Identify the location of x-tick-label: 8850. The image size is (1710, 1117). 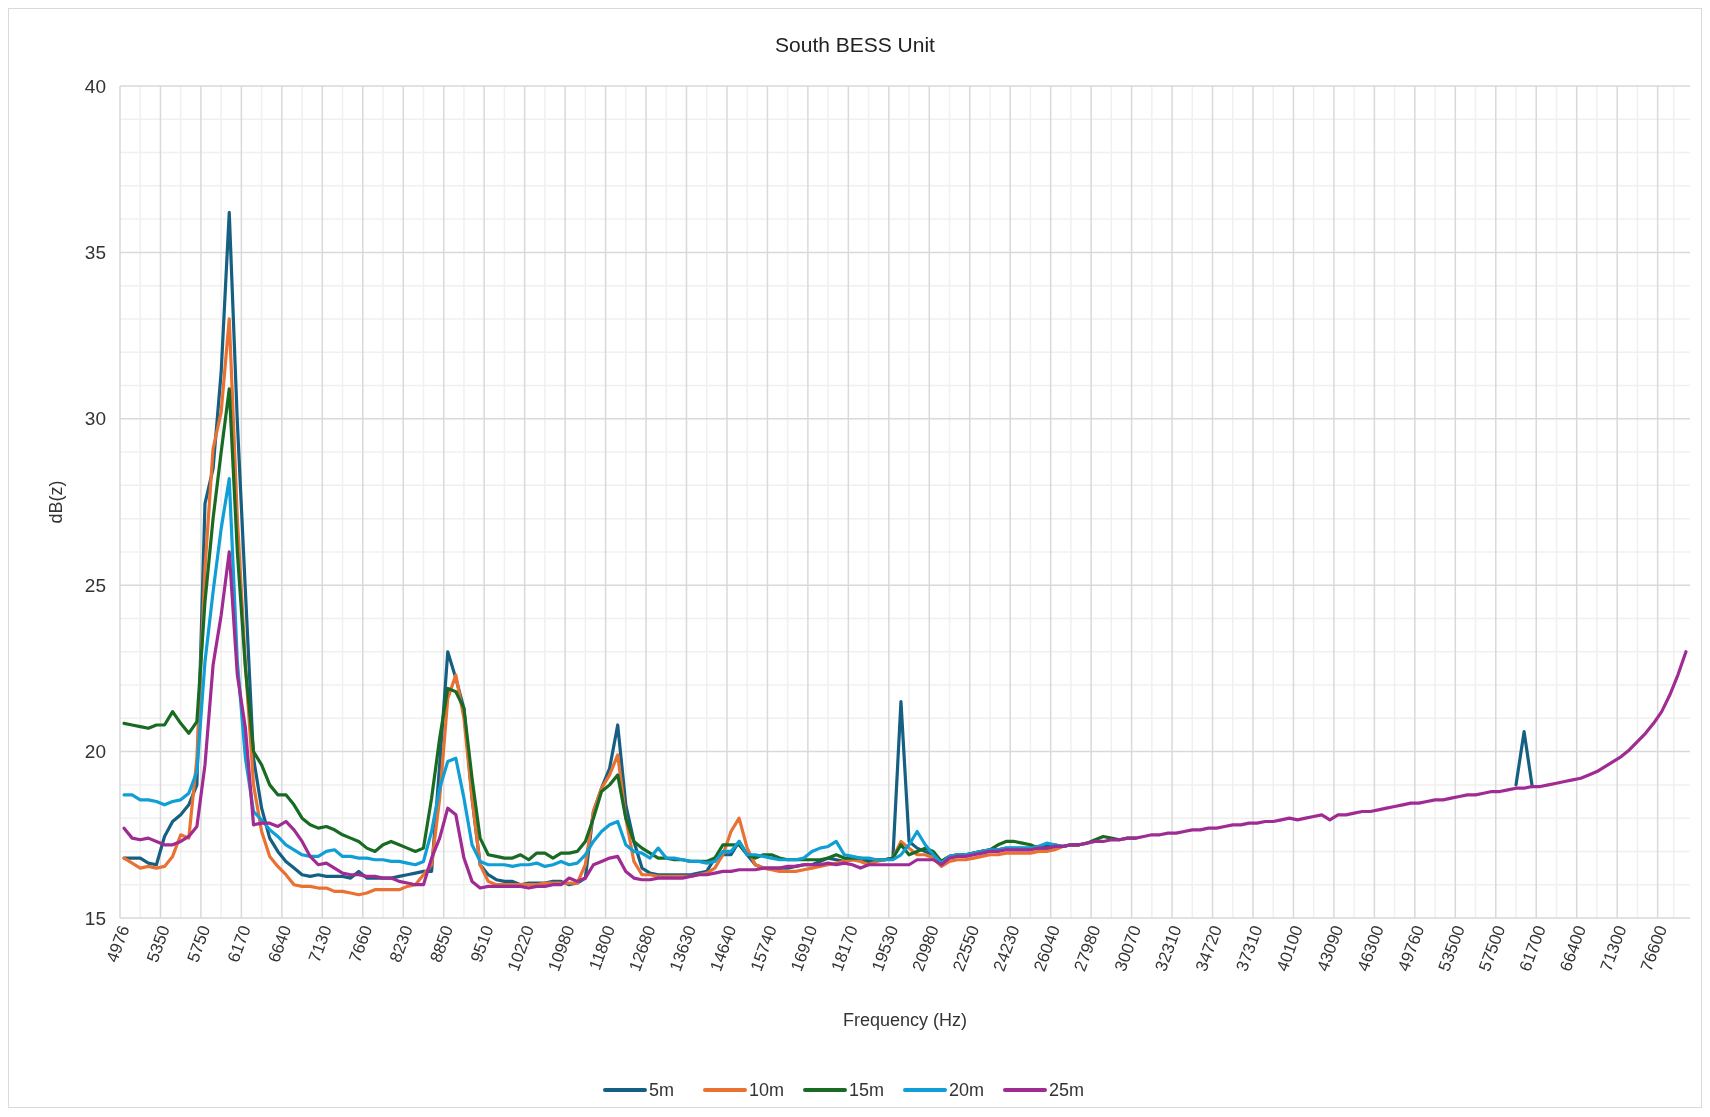
(442, 943).